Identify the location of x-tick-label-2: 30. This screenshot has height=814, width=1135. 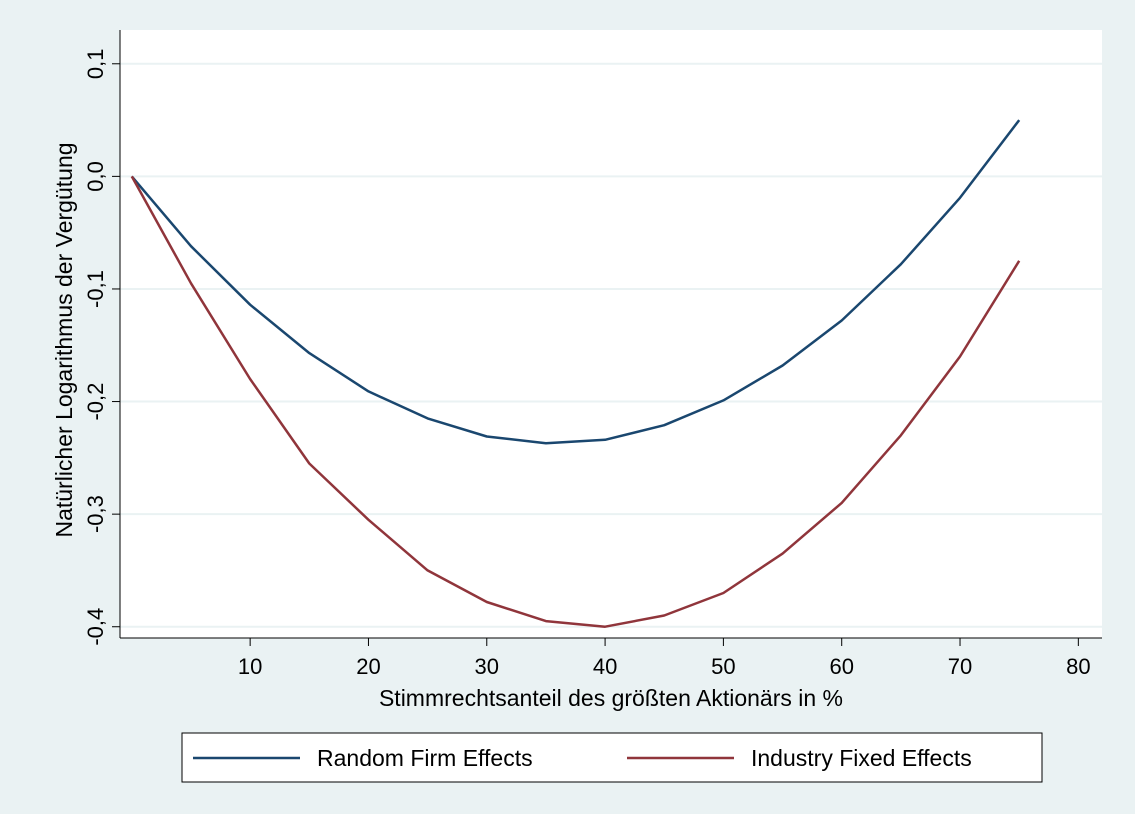
(487, 666).